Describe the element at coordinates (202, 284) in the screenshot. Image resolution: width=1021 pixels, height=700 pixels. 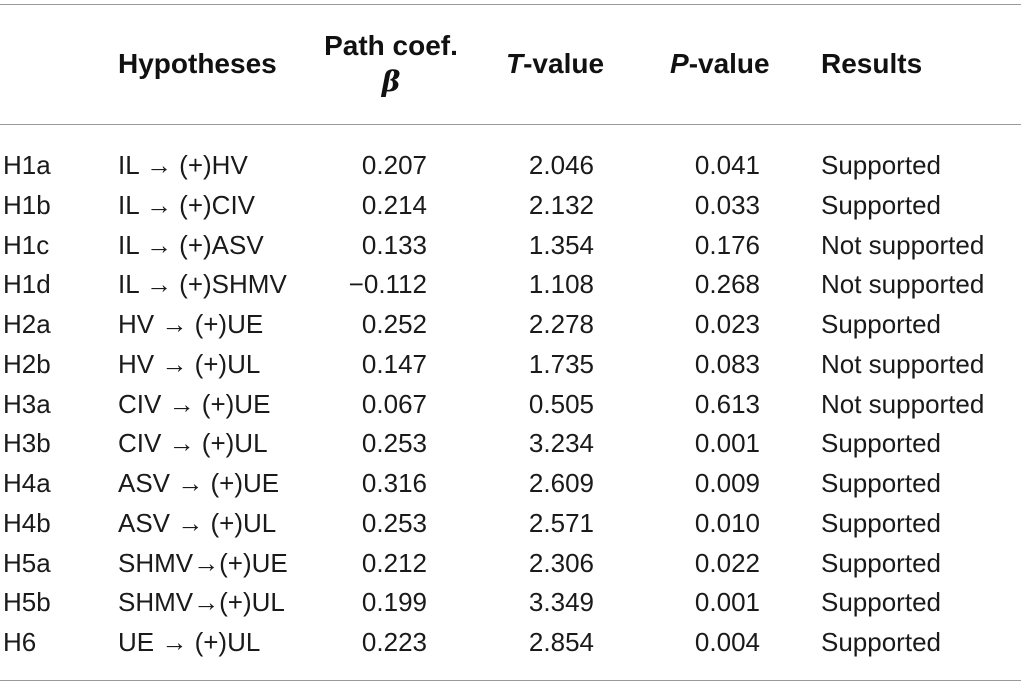
I see `hypothesis-cell: IL → (+)SHMV` at that location.